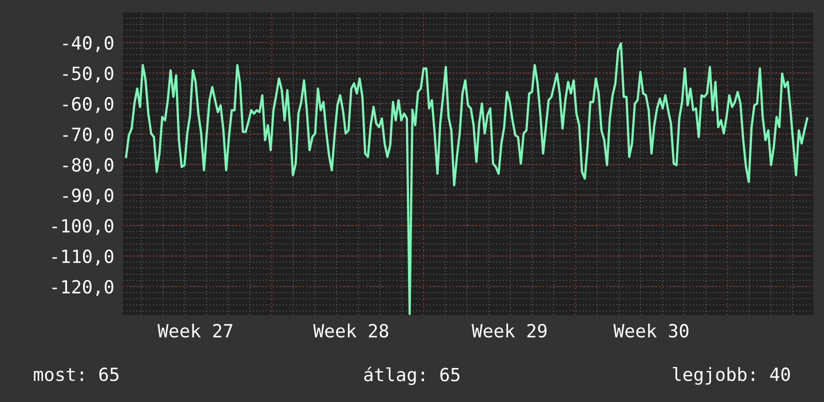 This screenshot has width=824, height=402. What do you see at coordinates (350, 331) in the screenshot?
I see `x-tick-label: Week 28` at bounding box center [350, 331].